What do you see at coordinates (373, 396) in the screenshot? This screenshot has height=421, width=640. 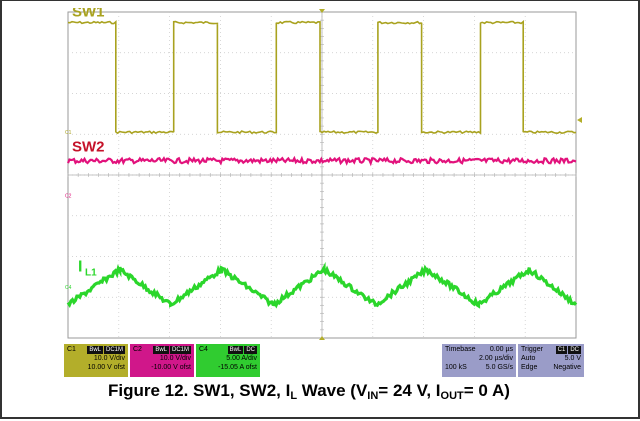 I see `caption-sub-in: IN` at bounding box center [373, 396].